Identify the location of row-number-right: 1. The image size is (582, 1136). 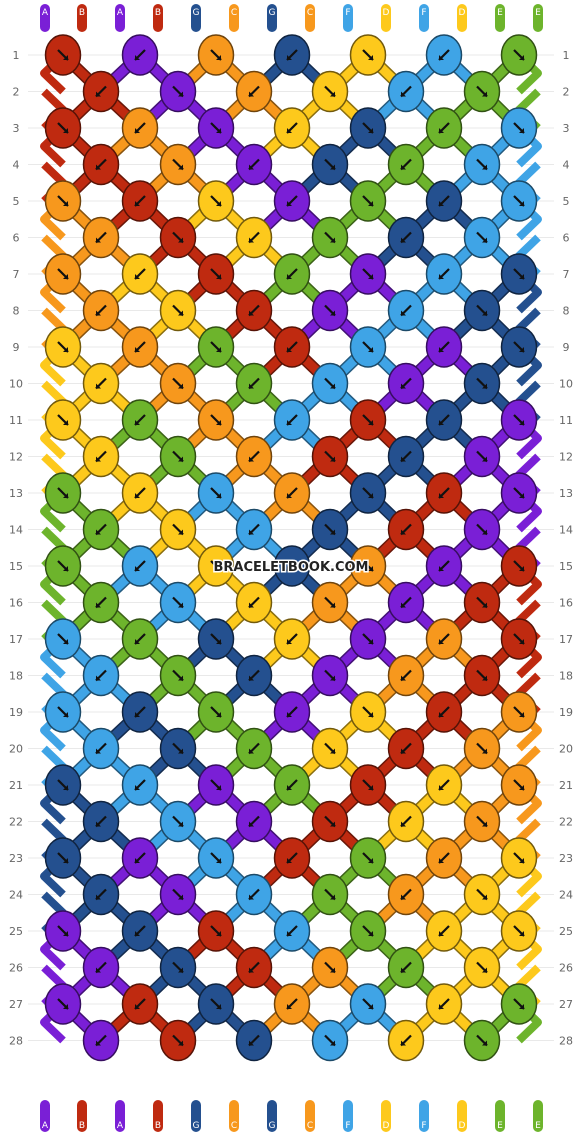
(566, 55).